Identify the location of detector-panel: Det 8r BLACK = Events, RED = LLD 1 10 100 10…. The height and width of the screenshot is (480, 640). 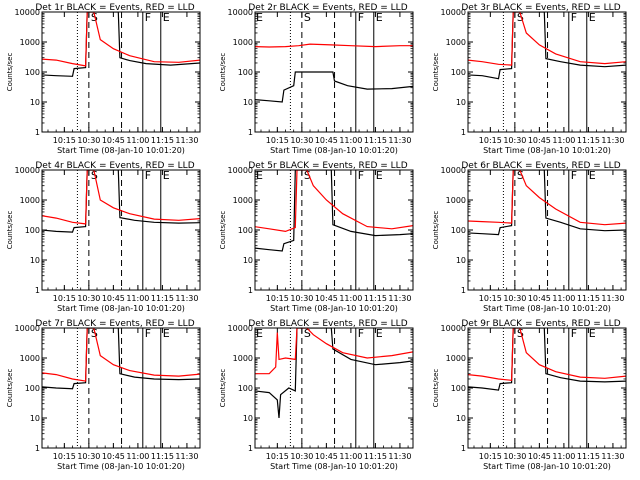
(316, 395).